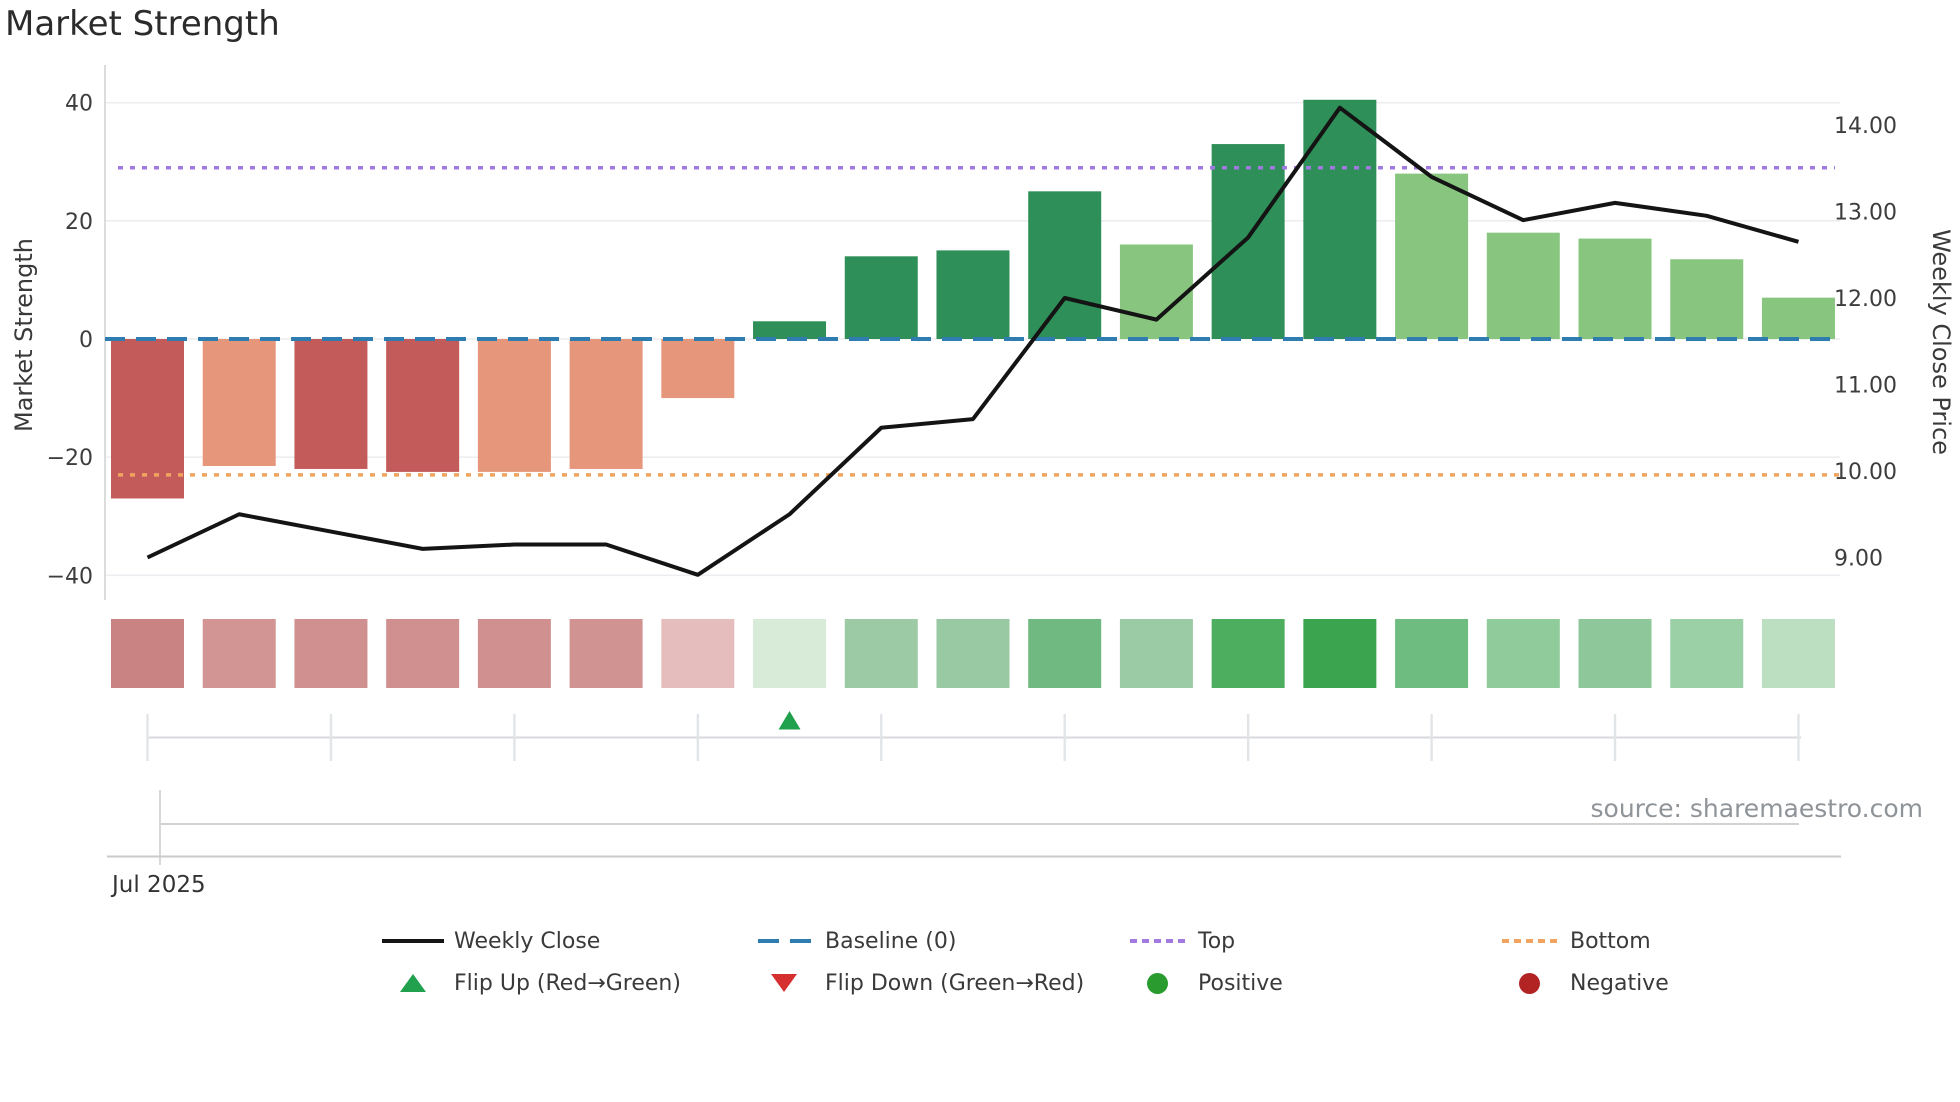 This screenshot has width=1960, height=1102. Describe the element at coordinates (413, 941) in the screenshot. I see `weekly-close-line-swatch` at that location.